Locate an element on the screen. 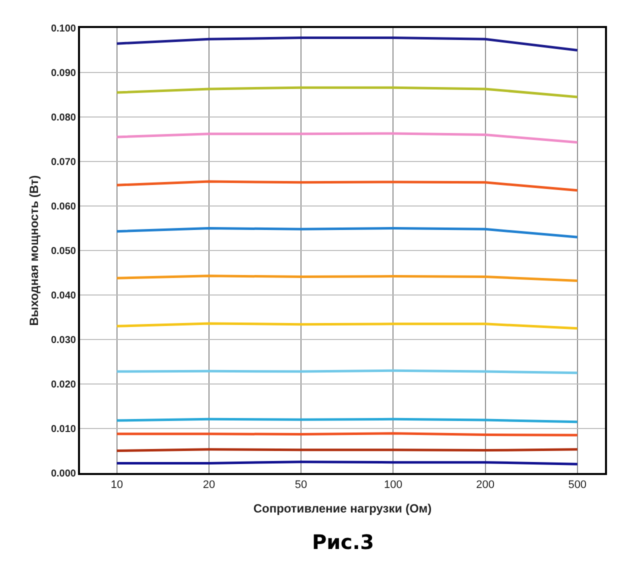 The image size is (631, 564). x-axis-title: Сопротивление нагрузки (Ом) is located at coordinates (342, 509).